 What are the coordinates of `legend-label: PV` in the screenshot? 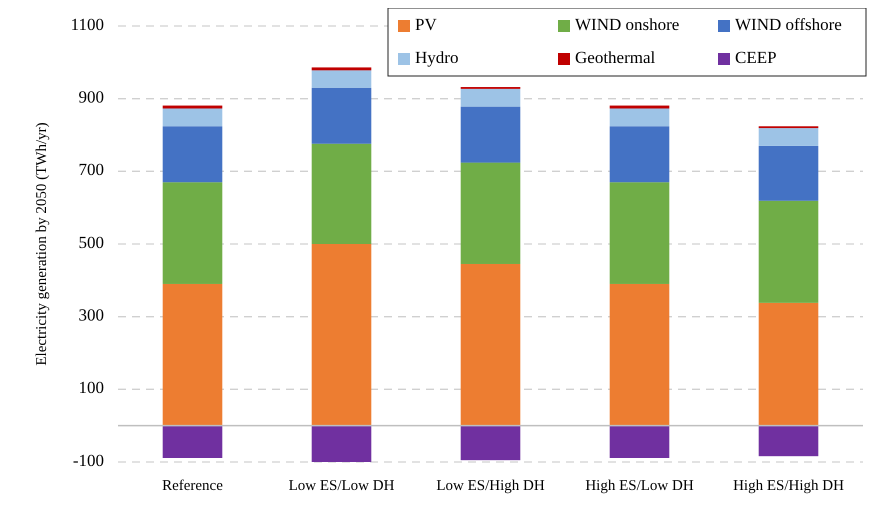 It's located at (426, 24).